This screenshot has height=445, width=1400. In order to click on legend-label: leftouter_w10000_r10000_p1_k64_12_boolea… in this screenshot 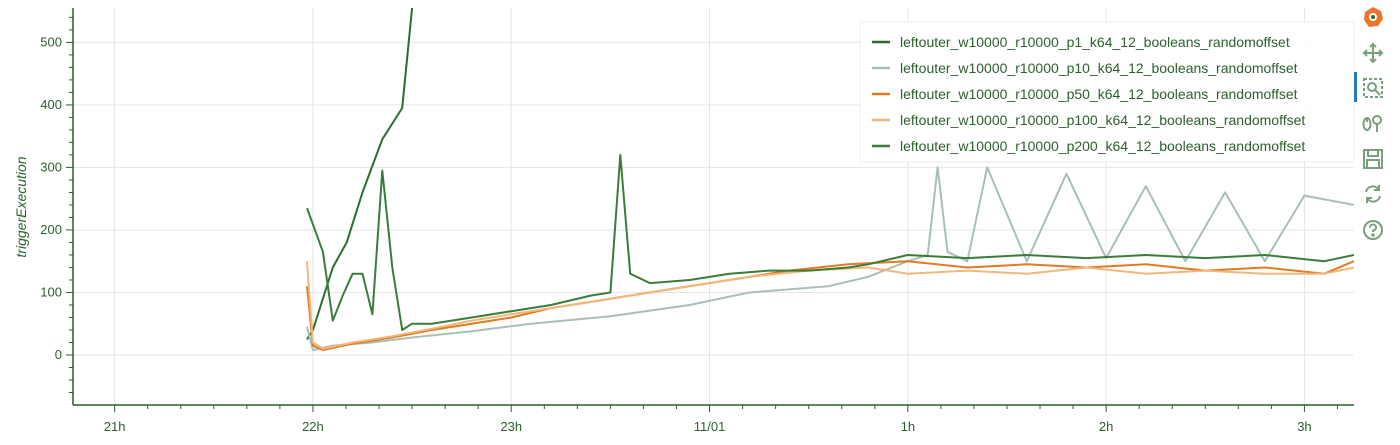, I will do `click(1095, 42)`.